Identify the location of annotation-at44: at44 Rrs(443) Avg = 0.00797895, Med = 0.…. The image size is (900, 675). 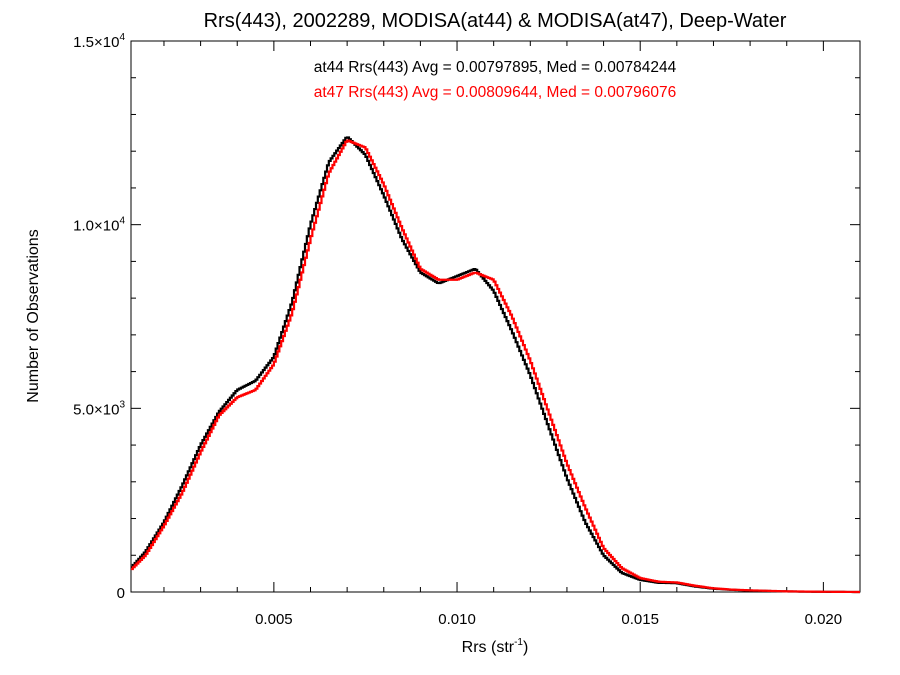
(495, 67).